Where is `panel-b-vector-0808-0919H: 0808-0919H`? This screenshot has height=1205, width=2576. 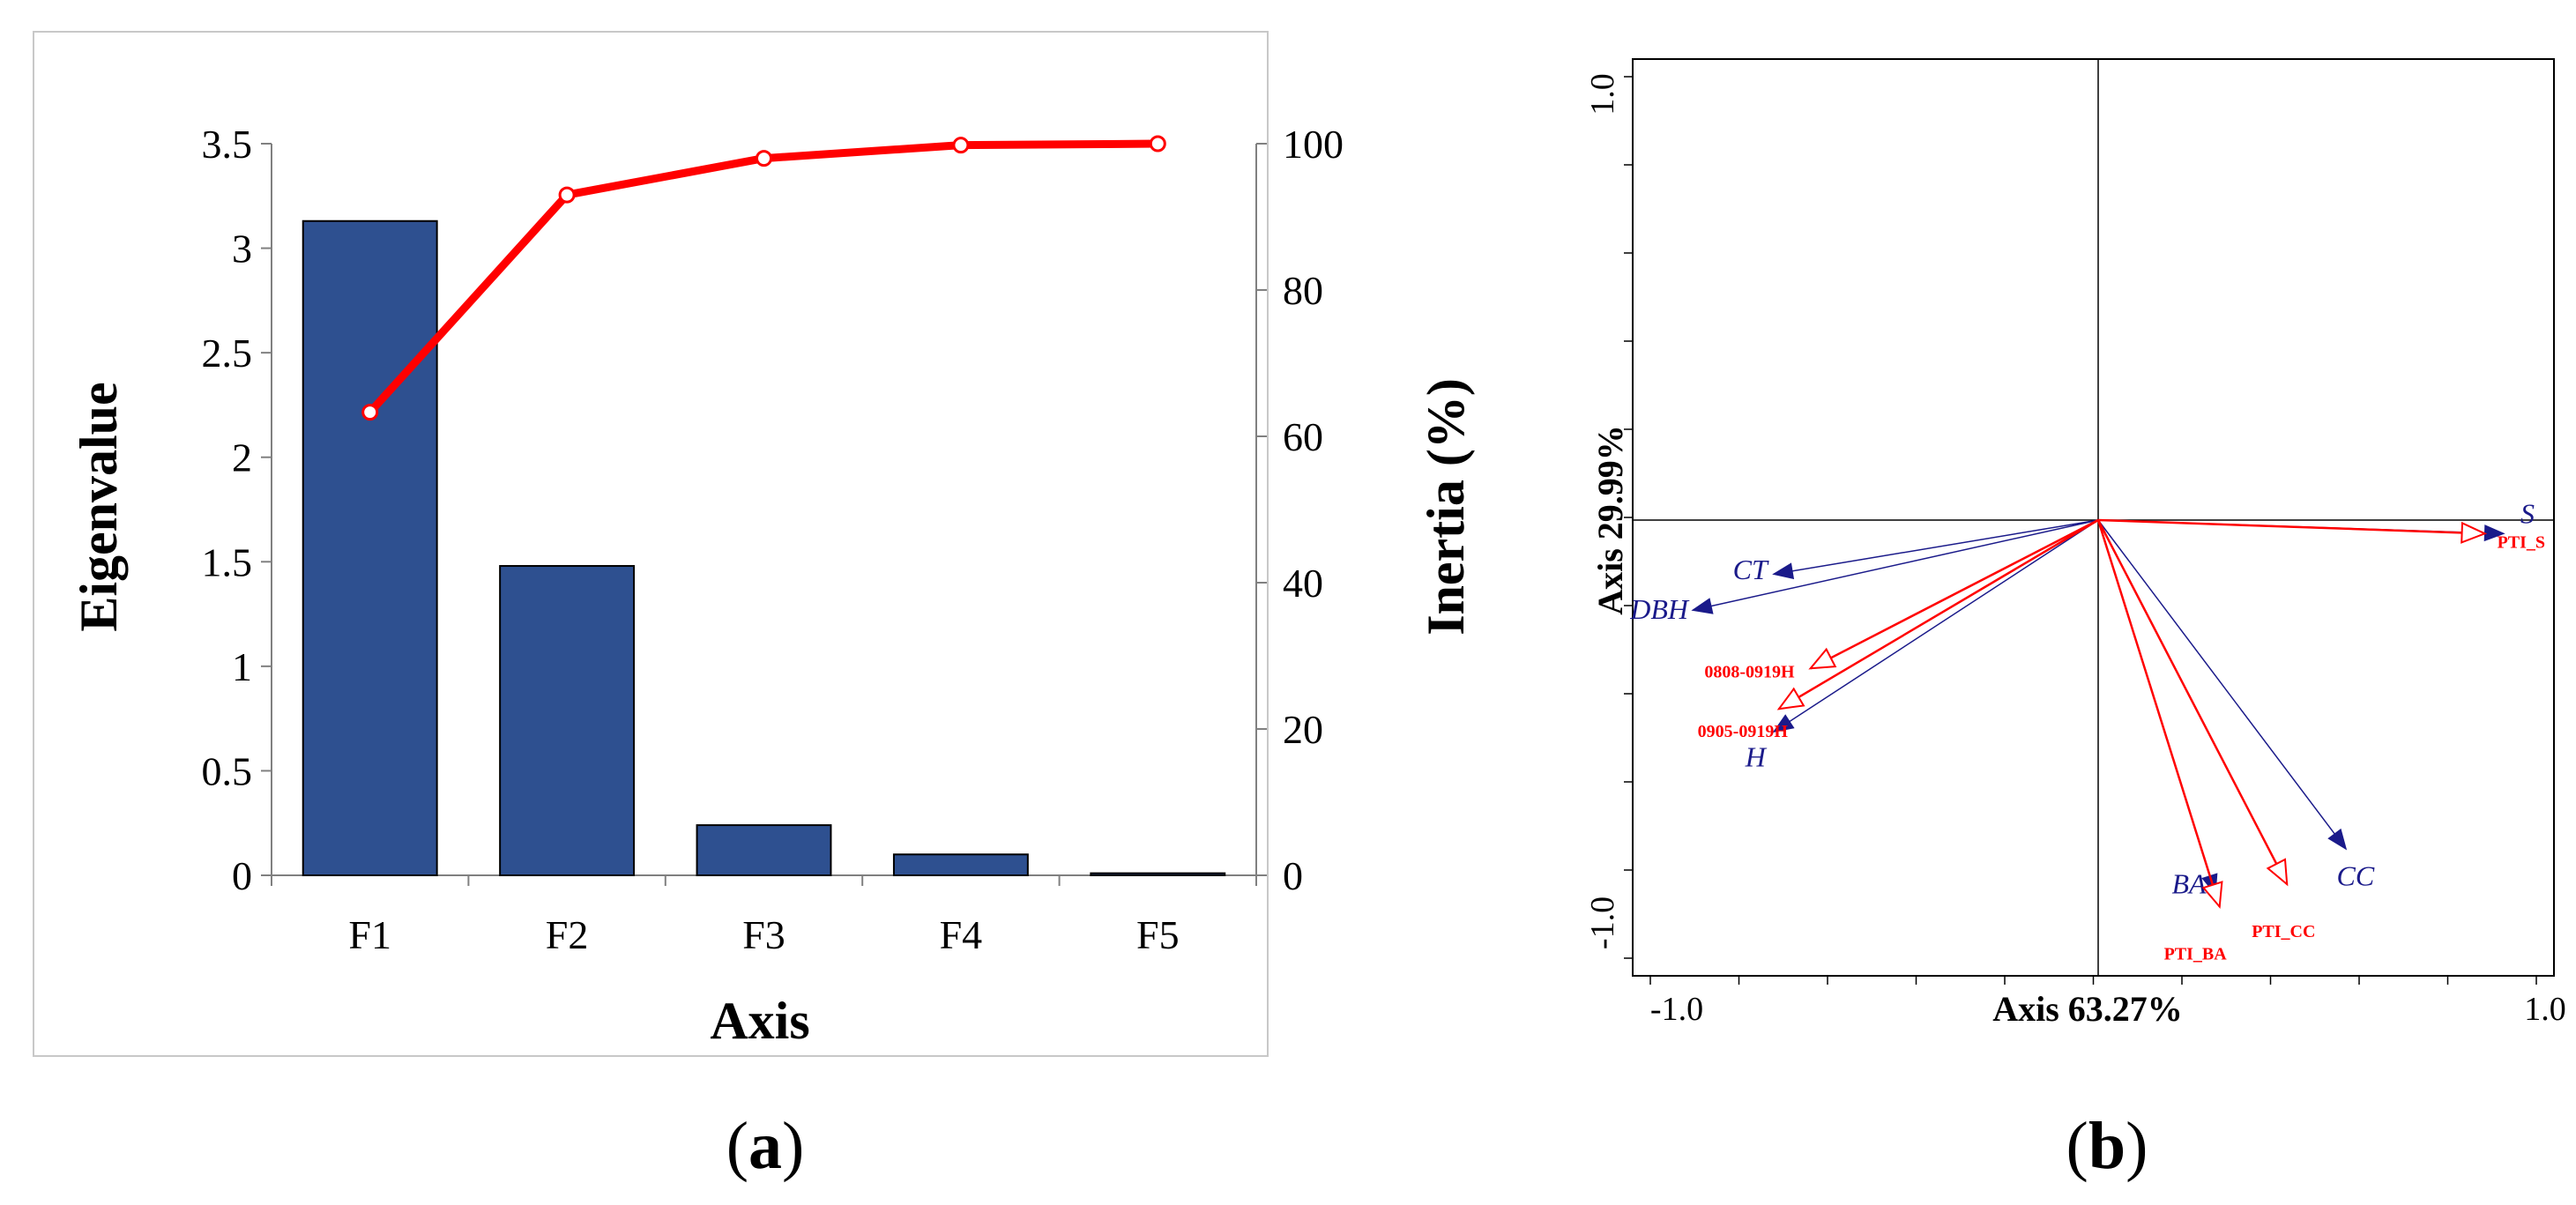
panel-b-vector-0808-0919H: 0808-0919H is located at coordinates (1902, 599).